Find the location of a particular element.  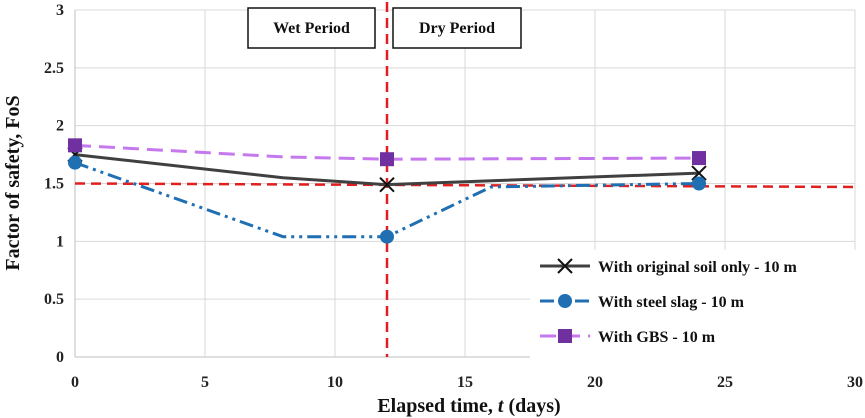

x-tick-label: 20 is located at coordinates (595, 382).